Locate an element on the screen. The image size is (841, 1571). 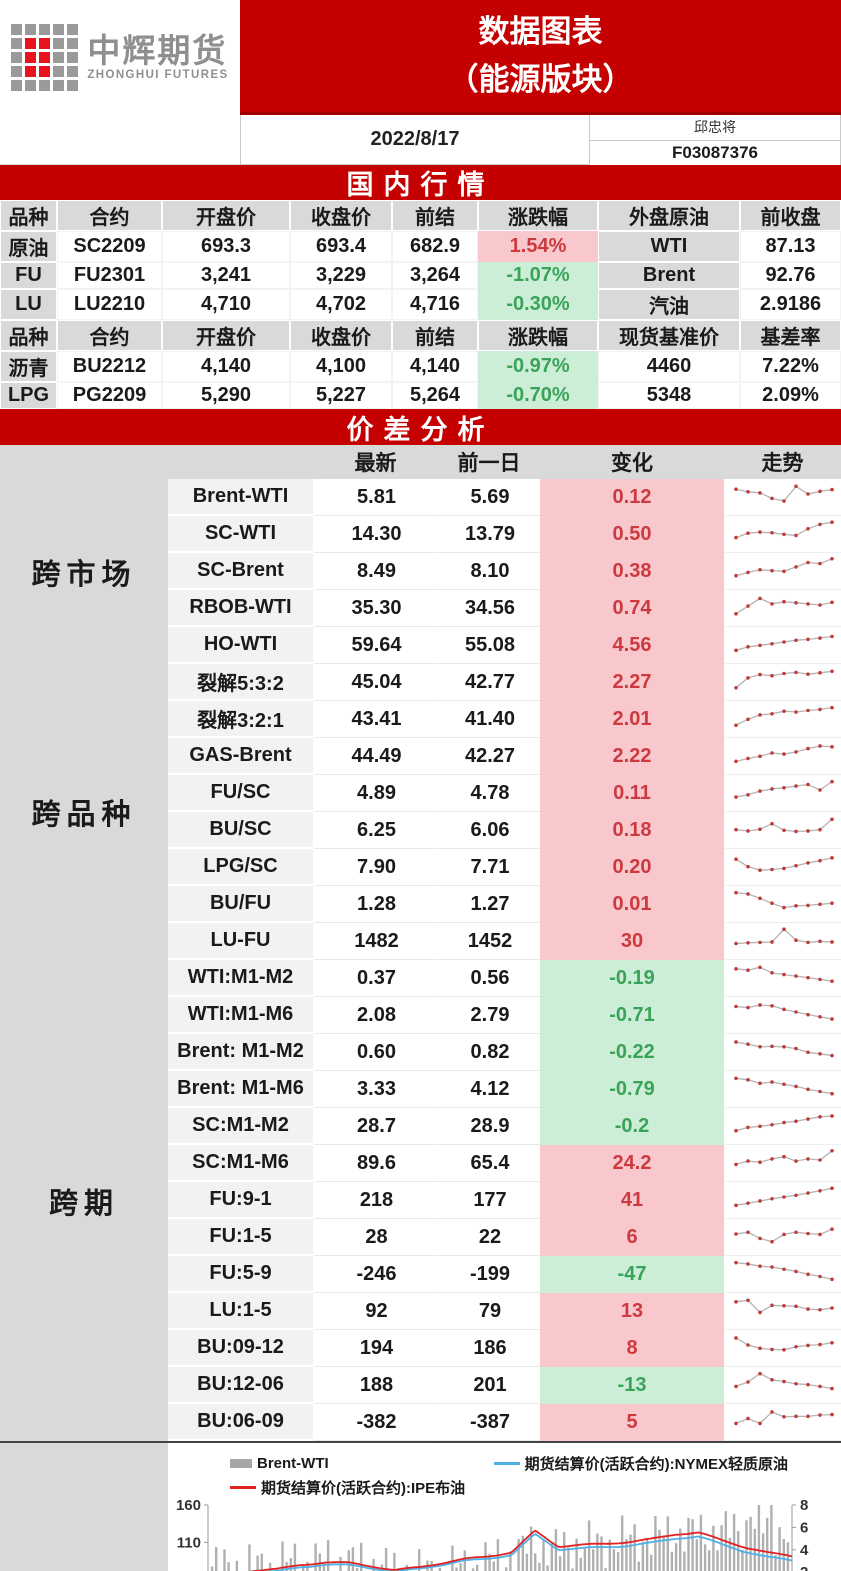
group-label: 跨品种 is located at coordinates (84, 812).